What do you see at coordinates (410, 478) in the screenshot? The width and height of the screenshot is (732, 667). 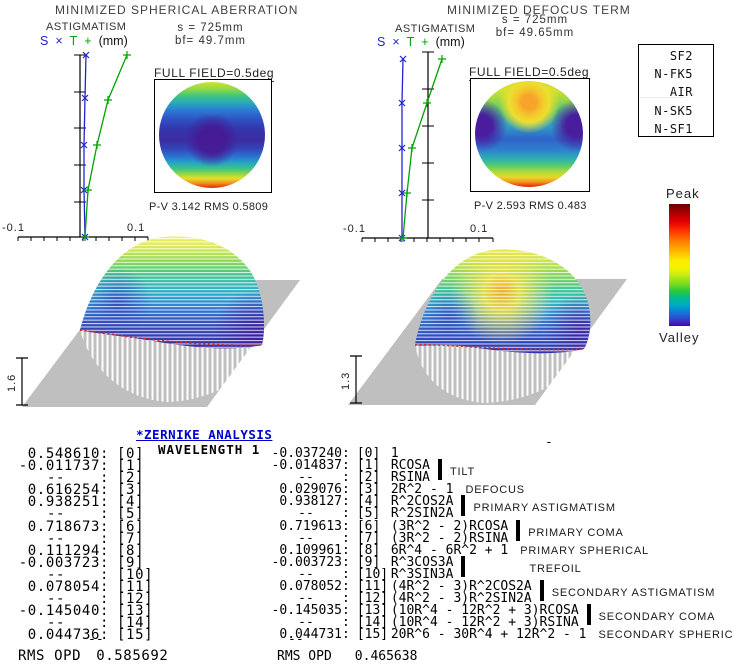 I see `zernike-term: RSINA` at bounding box center [410, 478].